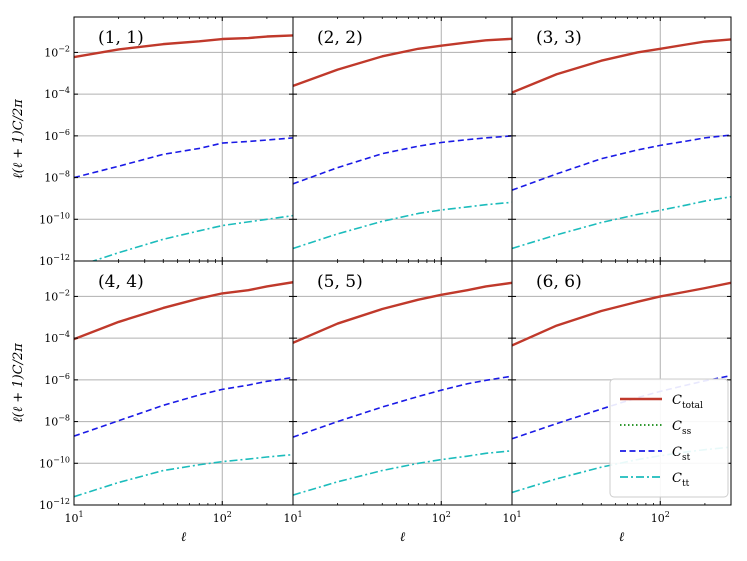 This screenshot has width=747, height=561. I want to click on series-line-ss, so click(621, 314).